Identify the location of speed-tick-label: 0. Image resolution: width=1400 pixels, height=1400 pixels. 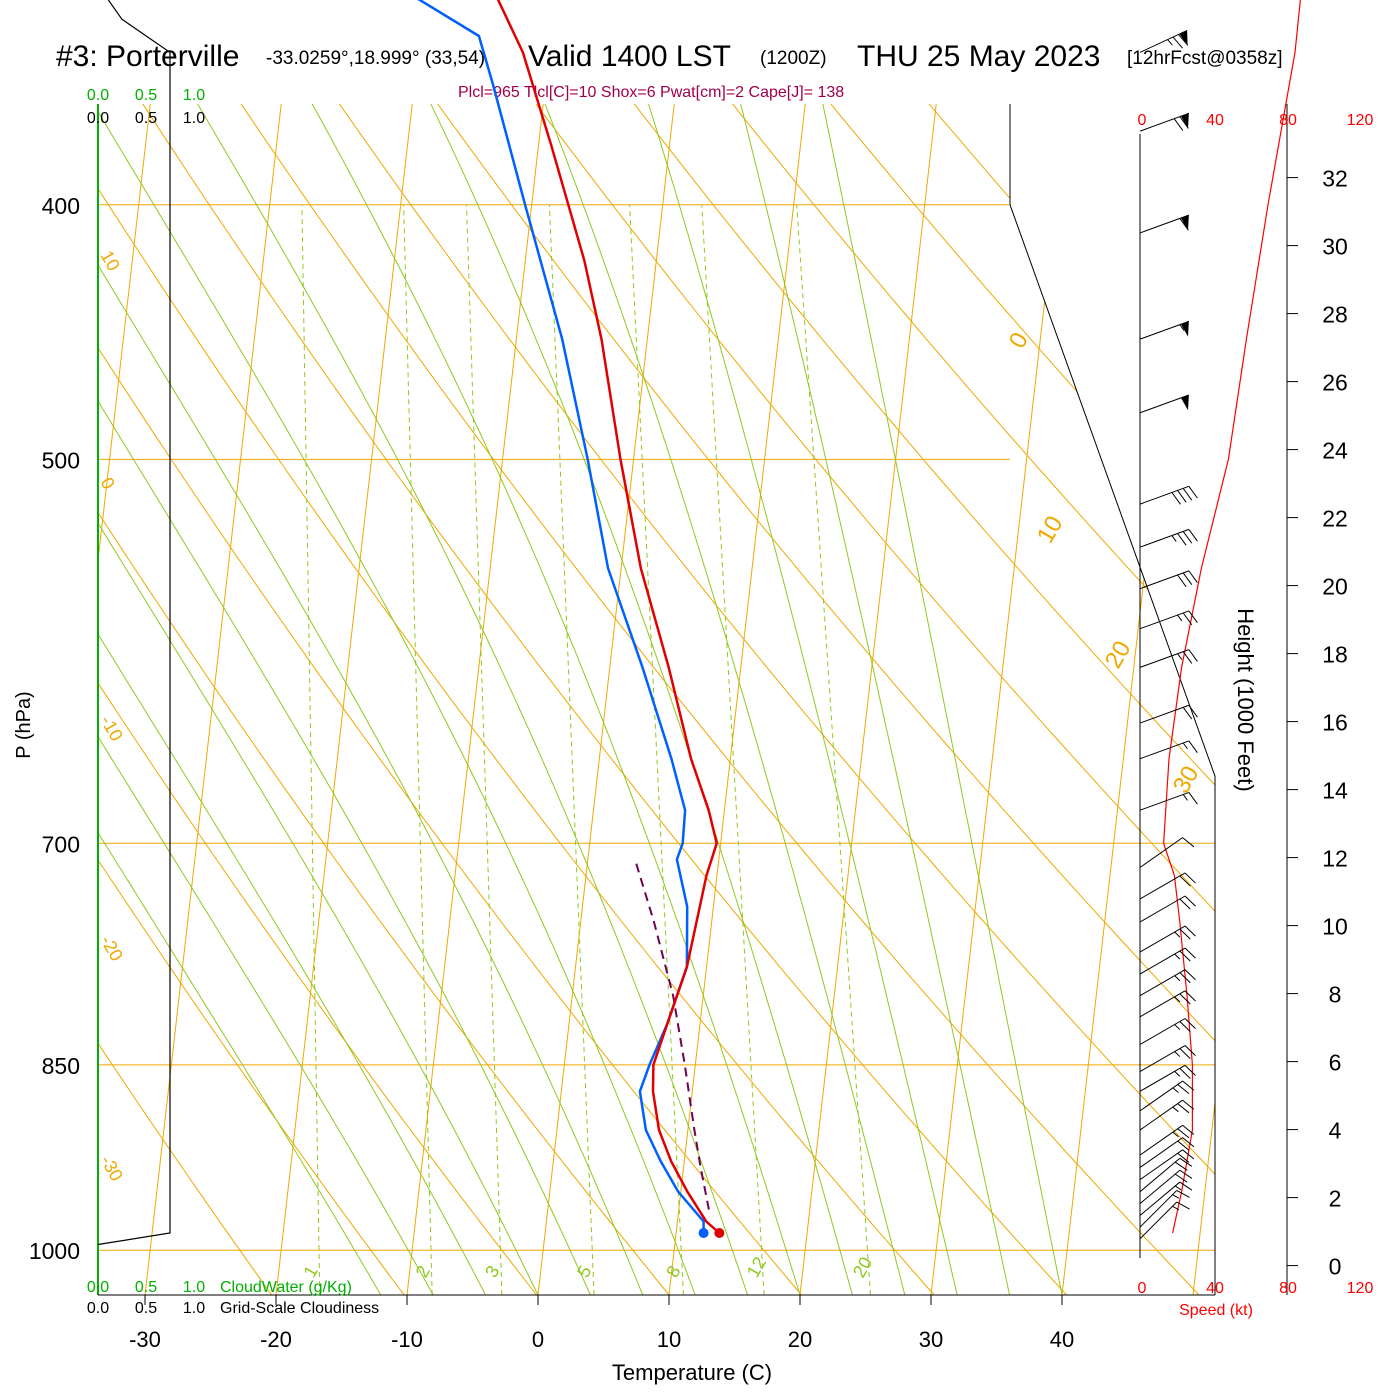
(1142, 1288).